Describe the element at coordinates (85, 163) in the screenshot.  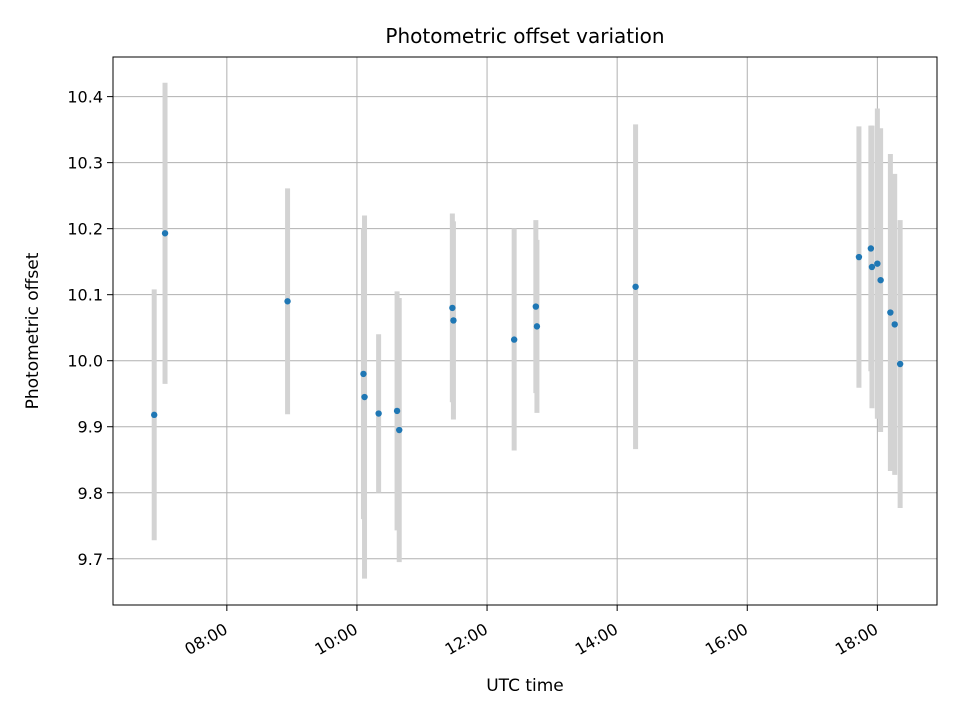
I see `y-tick-label: 10.3` at that location.